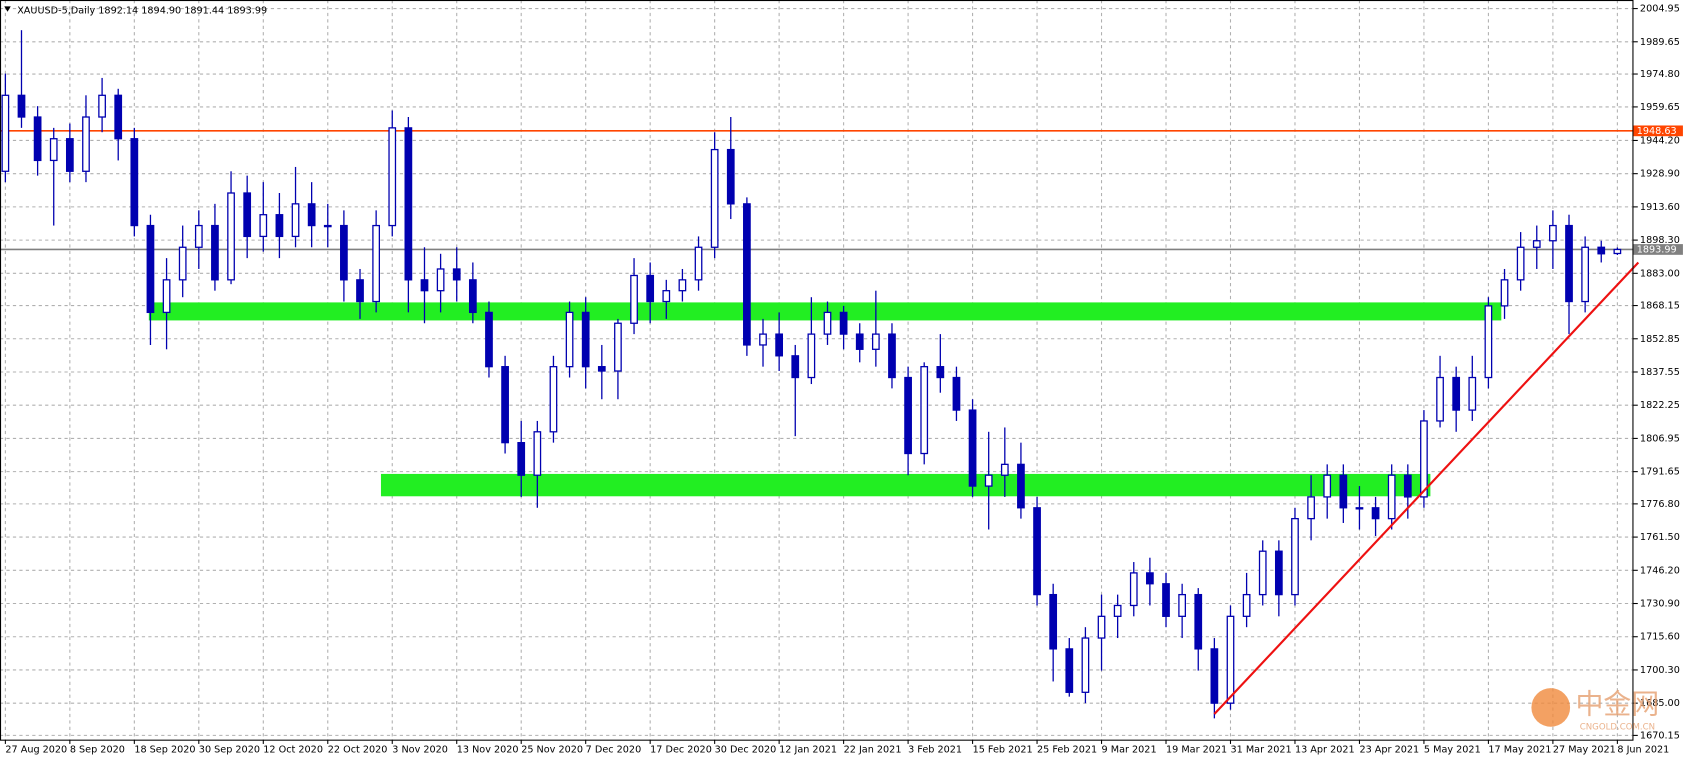 This screenshot has height=760, width=1684. What do you see at coordinates (1660, 372) in the screenshot?
I see `y-tick-label: 1837.55` at bounding box center [1660, 372].